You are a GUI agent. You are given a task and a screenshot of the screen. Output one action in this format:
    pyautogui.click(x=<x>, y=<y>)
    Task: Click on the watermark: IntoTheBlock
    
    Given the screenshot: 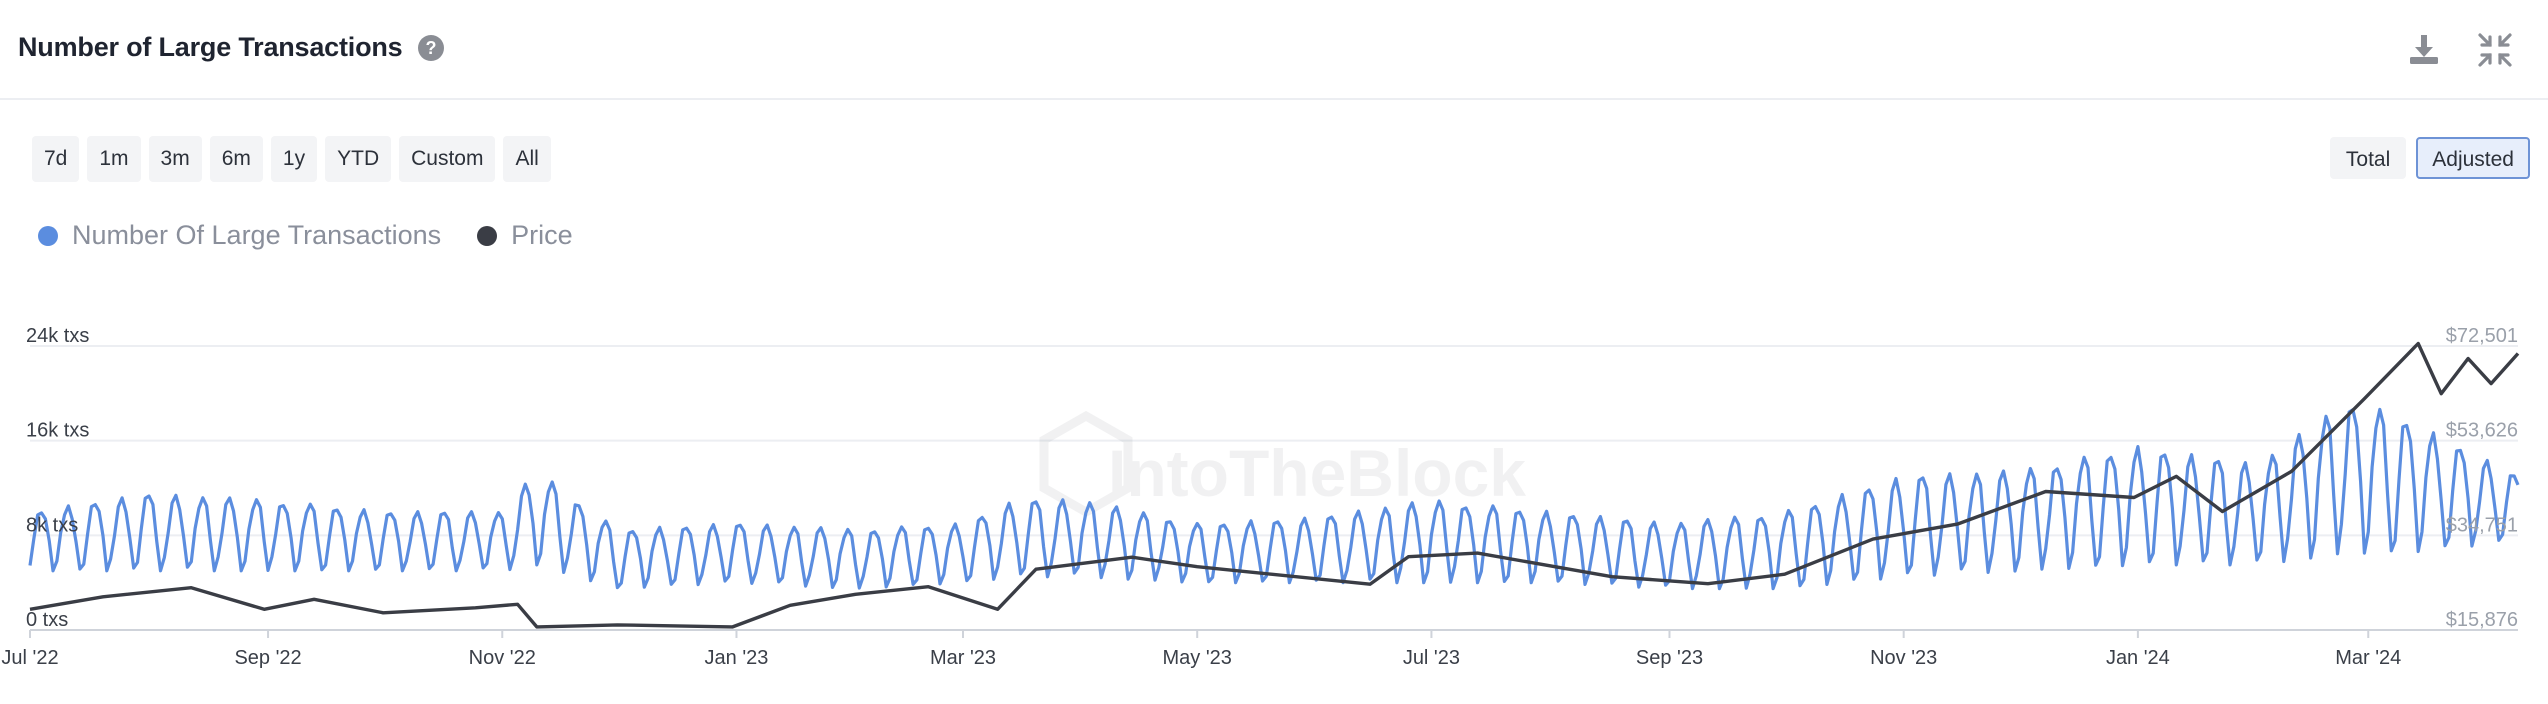 What is the action you would take?
    pyautogui.click(x=1282, y=464)
    